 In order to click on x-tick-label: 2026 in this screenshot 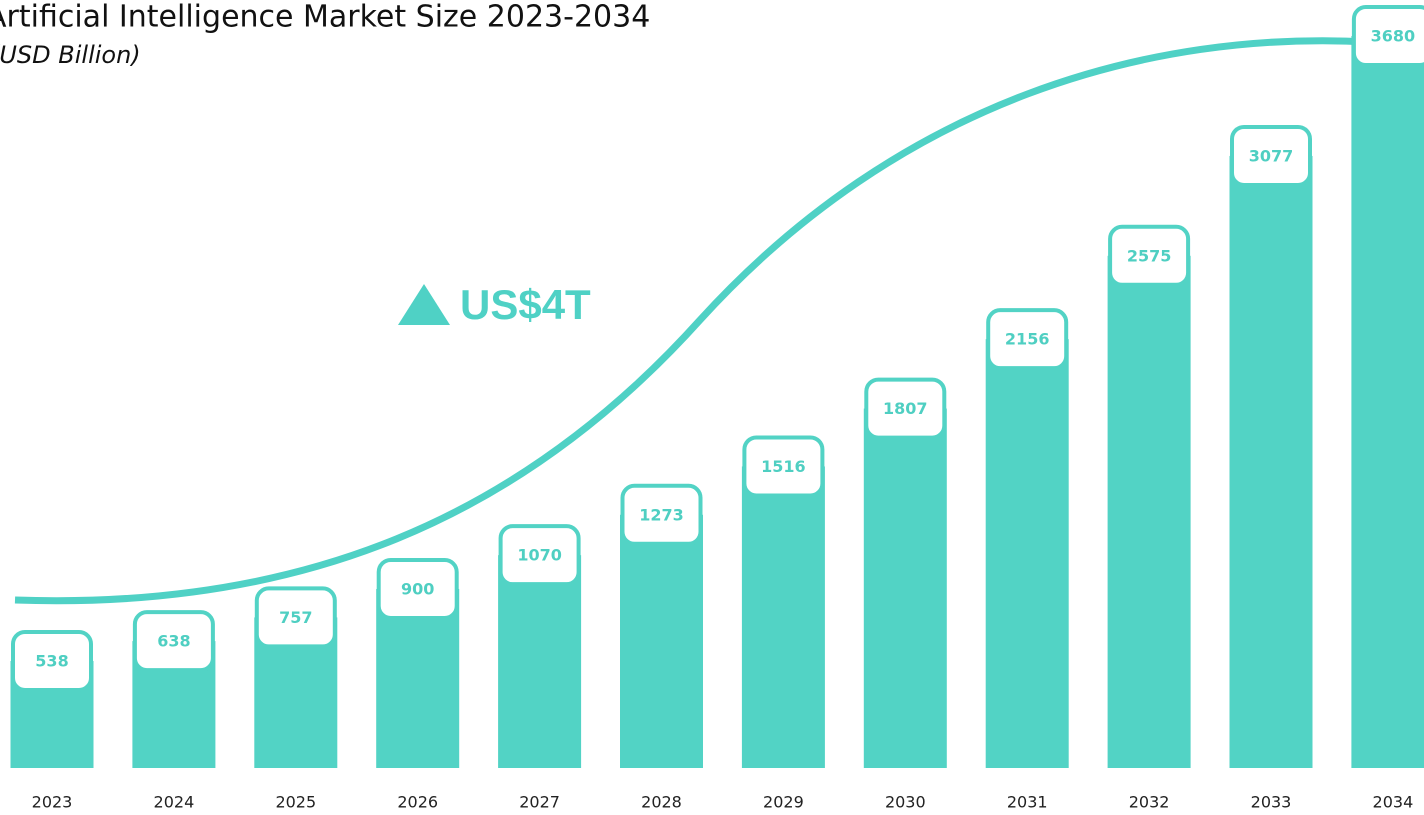, I will do `click(417, 802)`.